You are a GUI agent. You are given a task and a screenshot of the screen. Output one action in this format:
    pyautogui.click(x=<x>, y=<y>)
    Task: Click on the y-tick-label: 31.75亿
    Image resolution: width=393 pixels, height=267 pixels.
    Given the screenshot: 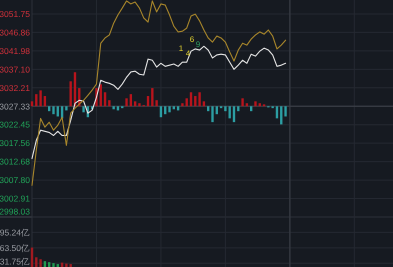 What is the action you would take?
    pyautogui.click(x=15, y=261)
    